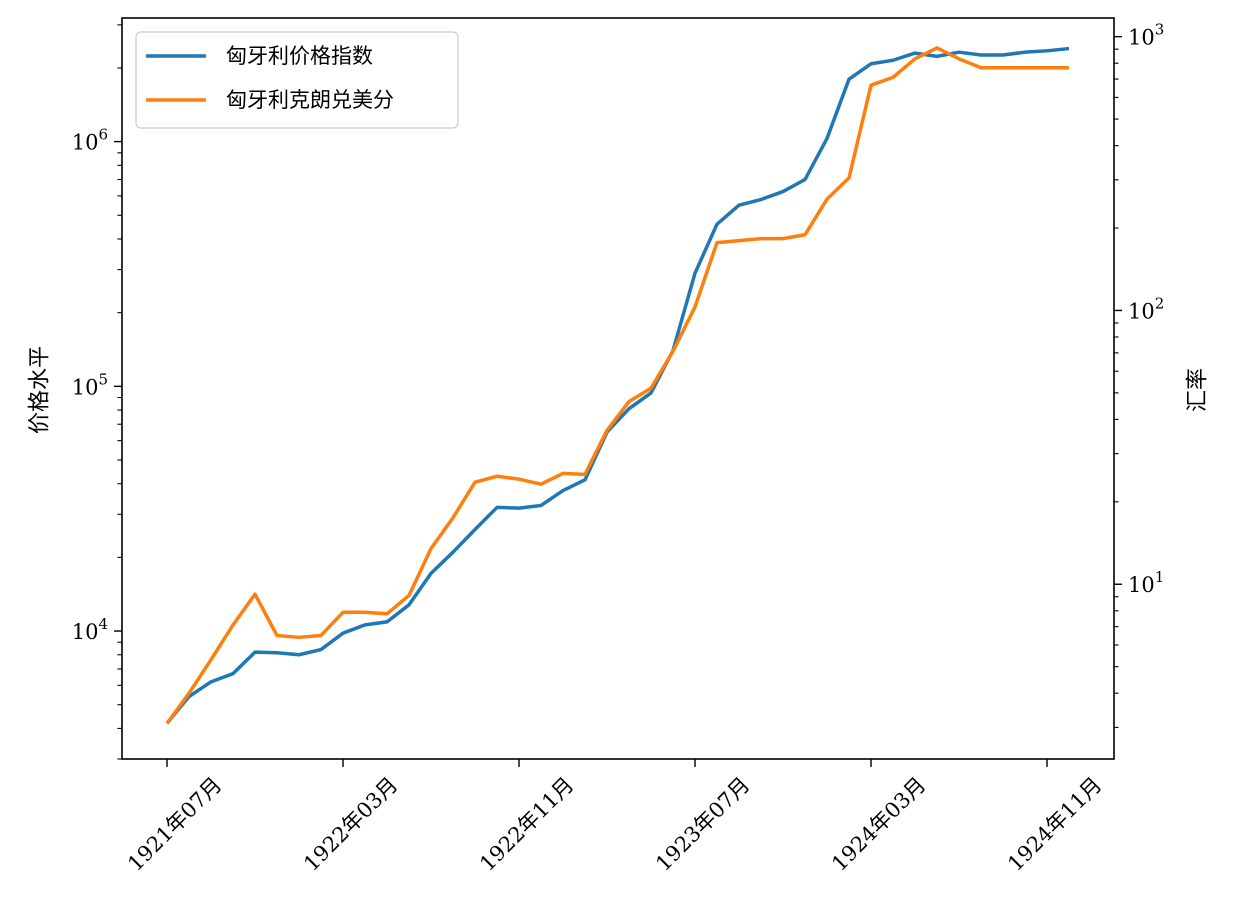 The height and width of the screenshot is (924, 1235). Describe the element at coordinates (878, 824) in the screenshot. I see `x-tick-label: 1924年03月` at that location.